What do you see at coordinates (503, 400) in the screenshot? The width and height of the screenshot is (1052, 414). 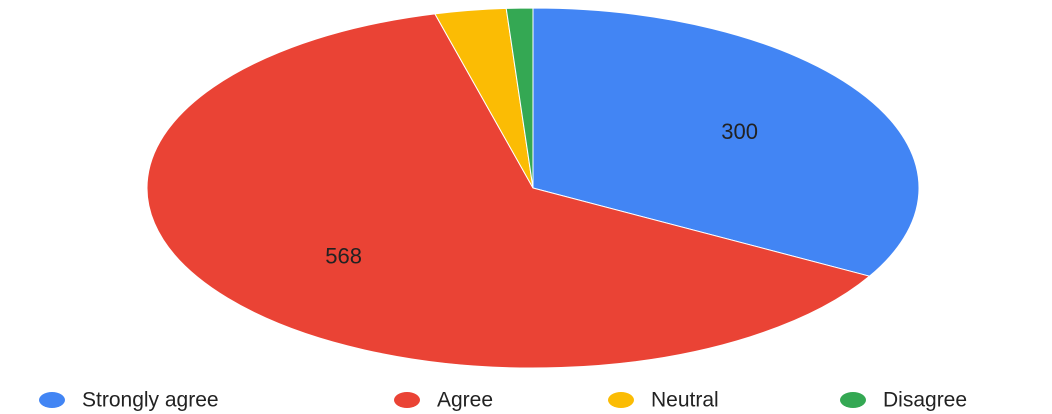 I see `legend: Strongly agree Agree Neutral Disagree` at bounding box center [503, 400].